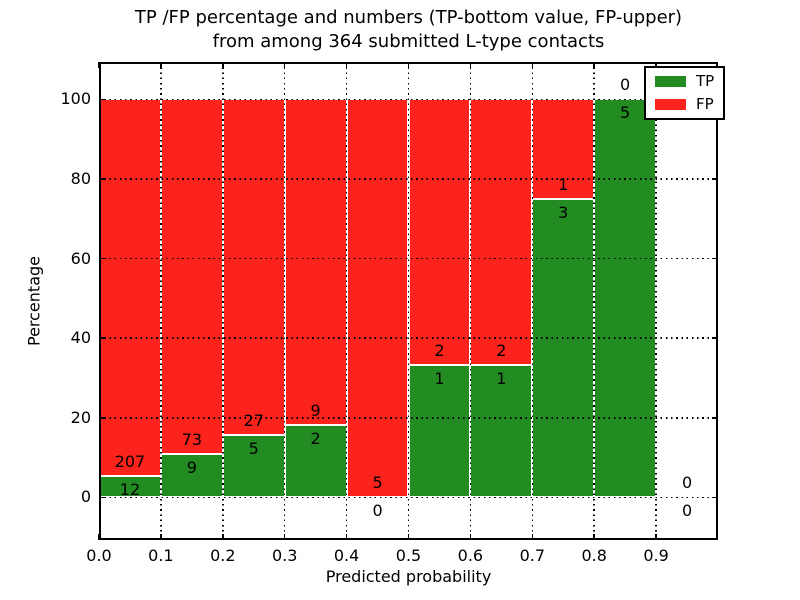  I want to click on y-tick-label: 100, so click(75, 99).